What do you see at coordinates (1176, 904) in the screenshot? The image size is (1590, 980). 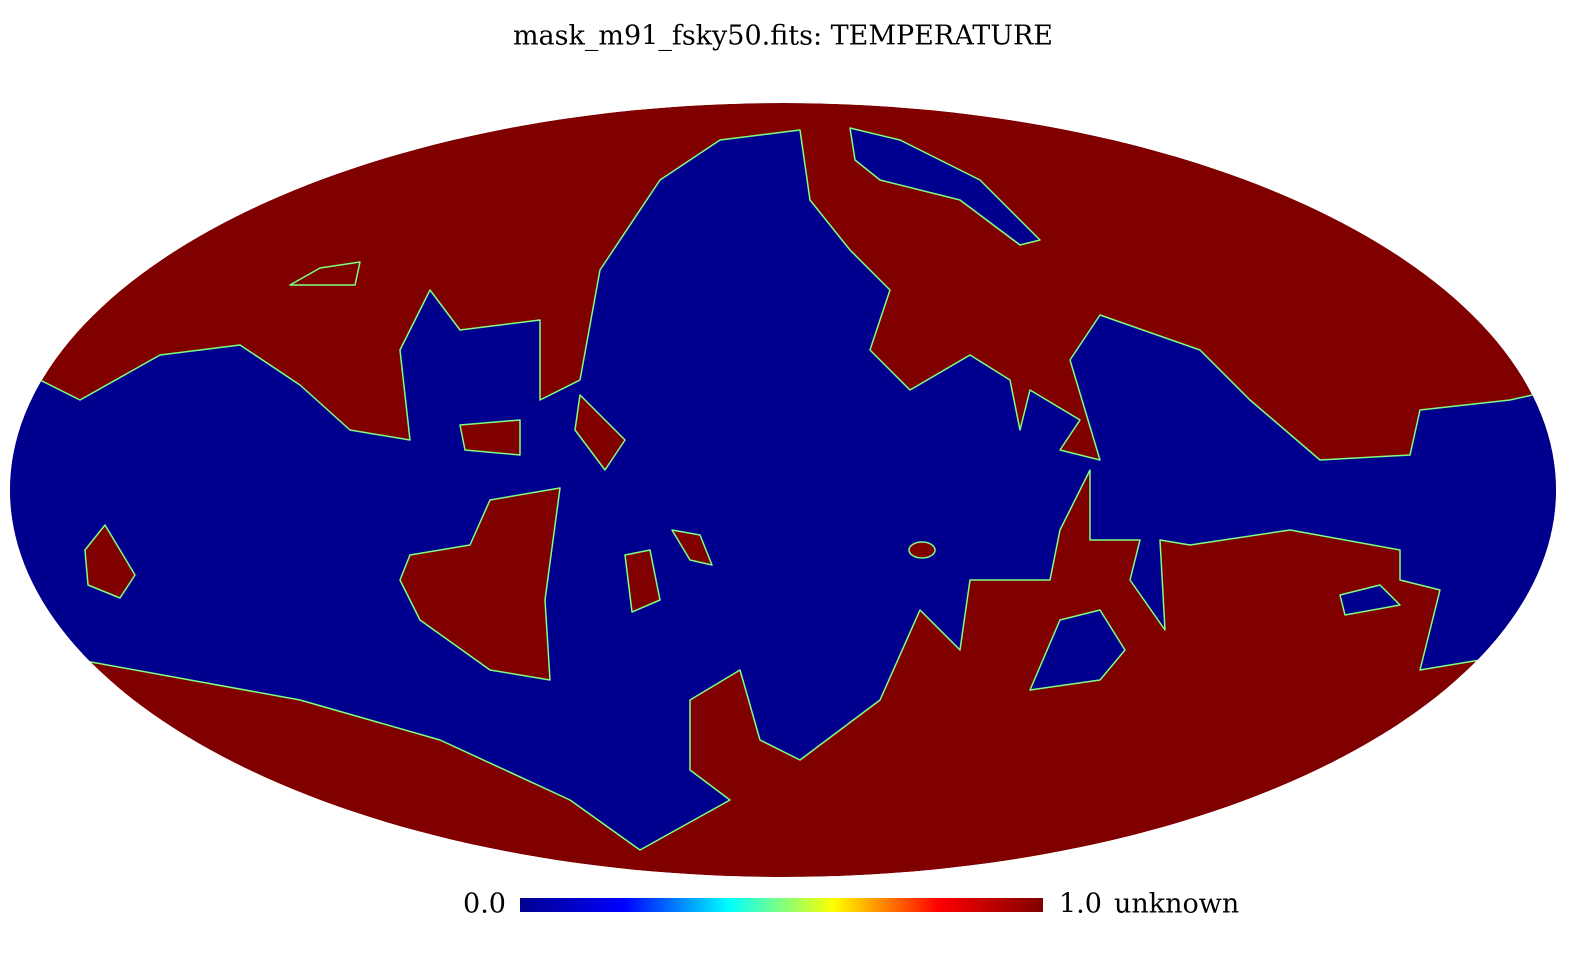 I see `colorbar-unit: unknown` at bounding box center [1176, 904].